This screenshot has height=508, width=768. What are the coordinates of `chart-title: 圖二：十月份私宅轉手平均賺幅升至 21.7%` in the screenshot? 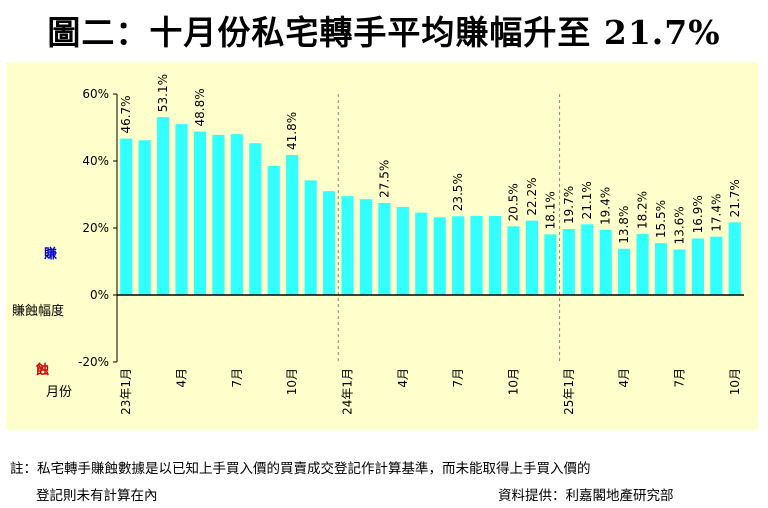 It's located at (384, 32).